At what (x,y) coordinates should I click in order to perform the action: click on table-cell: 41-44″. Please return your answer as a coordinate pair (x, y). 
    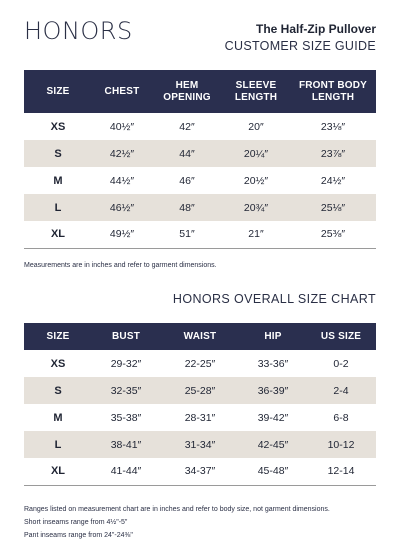
    Looking at the image, I should click on (126, 472).